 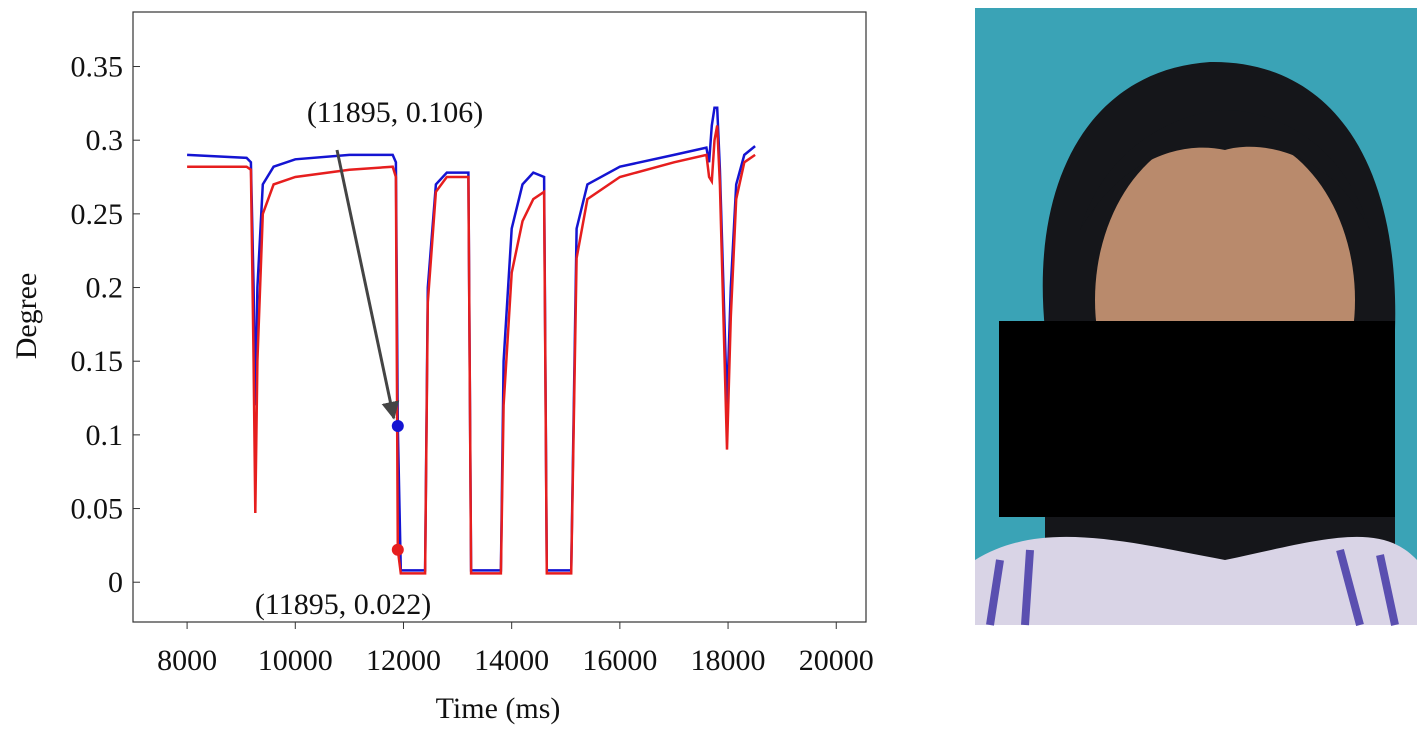 What do you see at coordinates (403, 660) in the screenshot?
I see `x-tick-label: 12000` at bounding box center [403, 660].